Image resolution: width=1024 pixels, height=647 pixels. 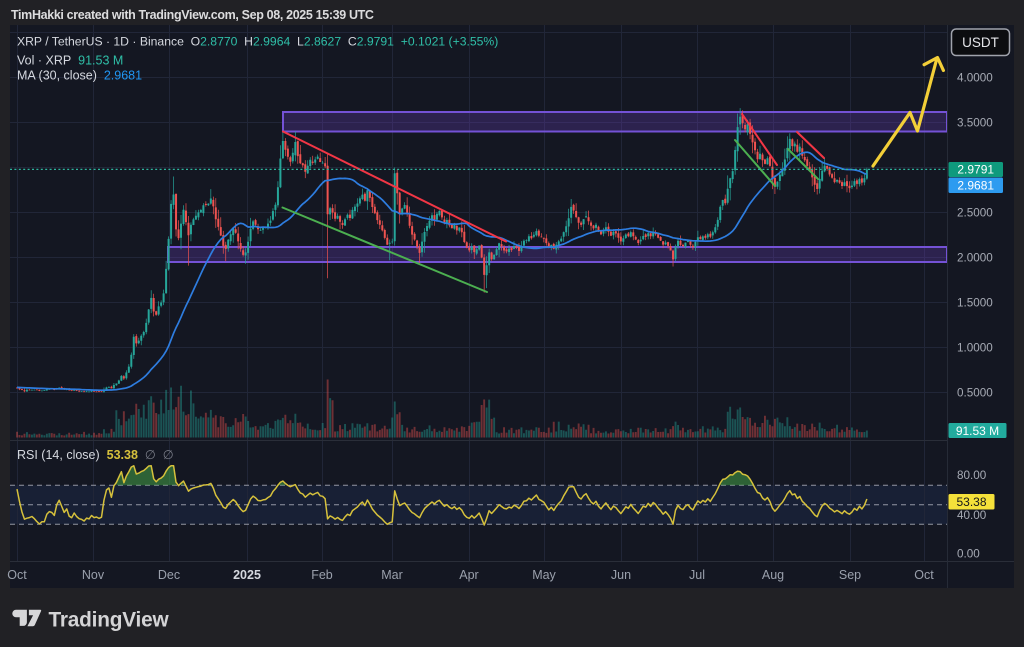 I want to click on svg-text: 0.00, so click(x=968, y=554).